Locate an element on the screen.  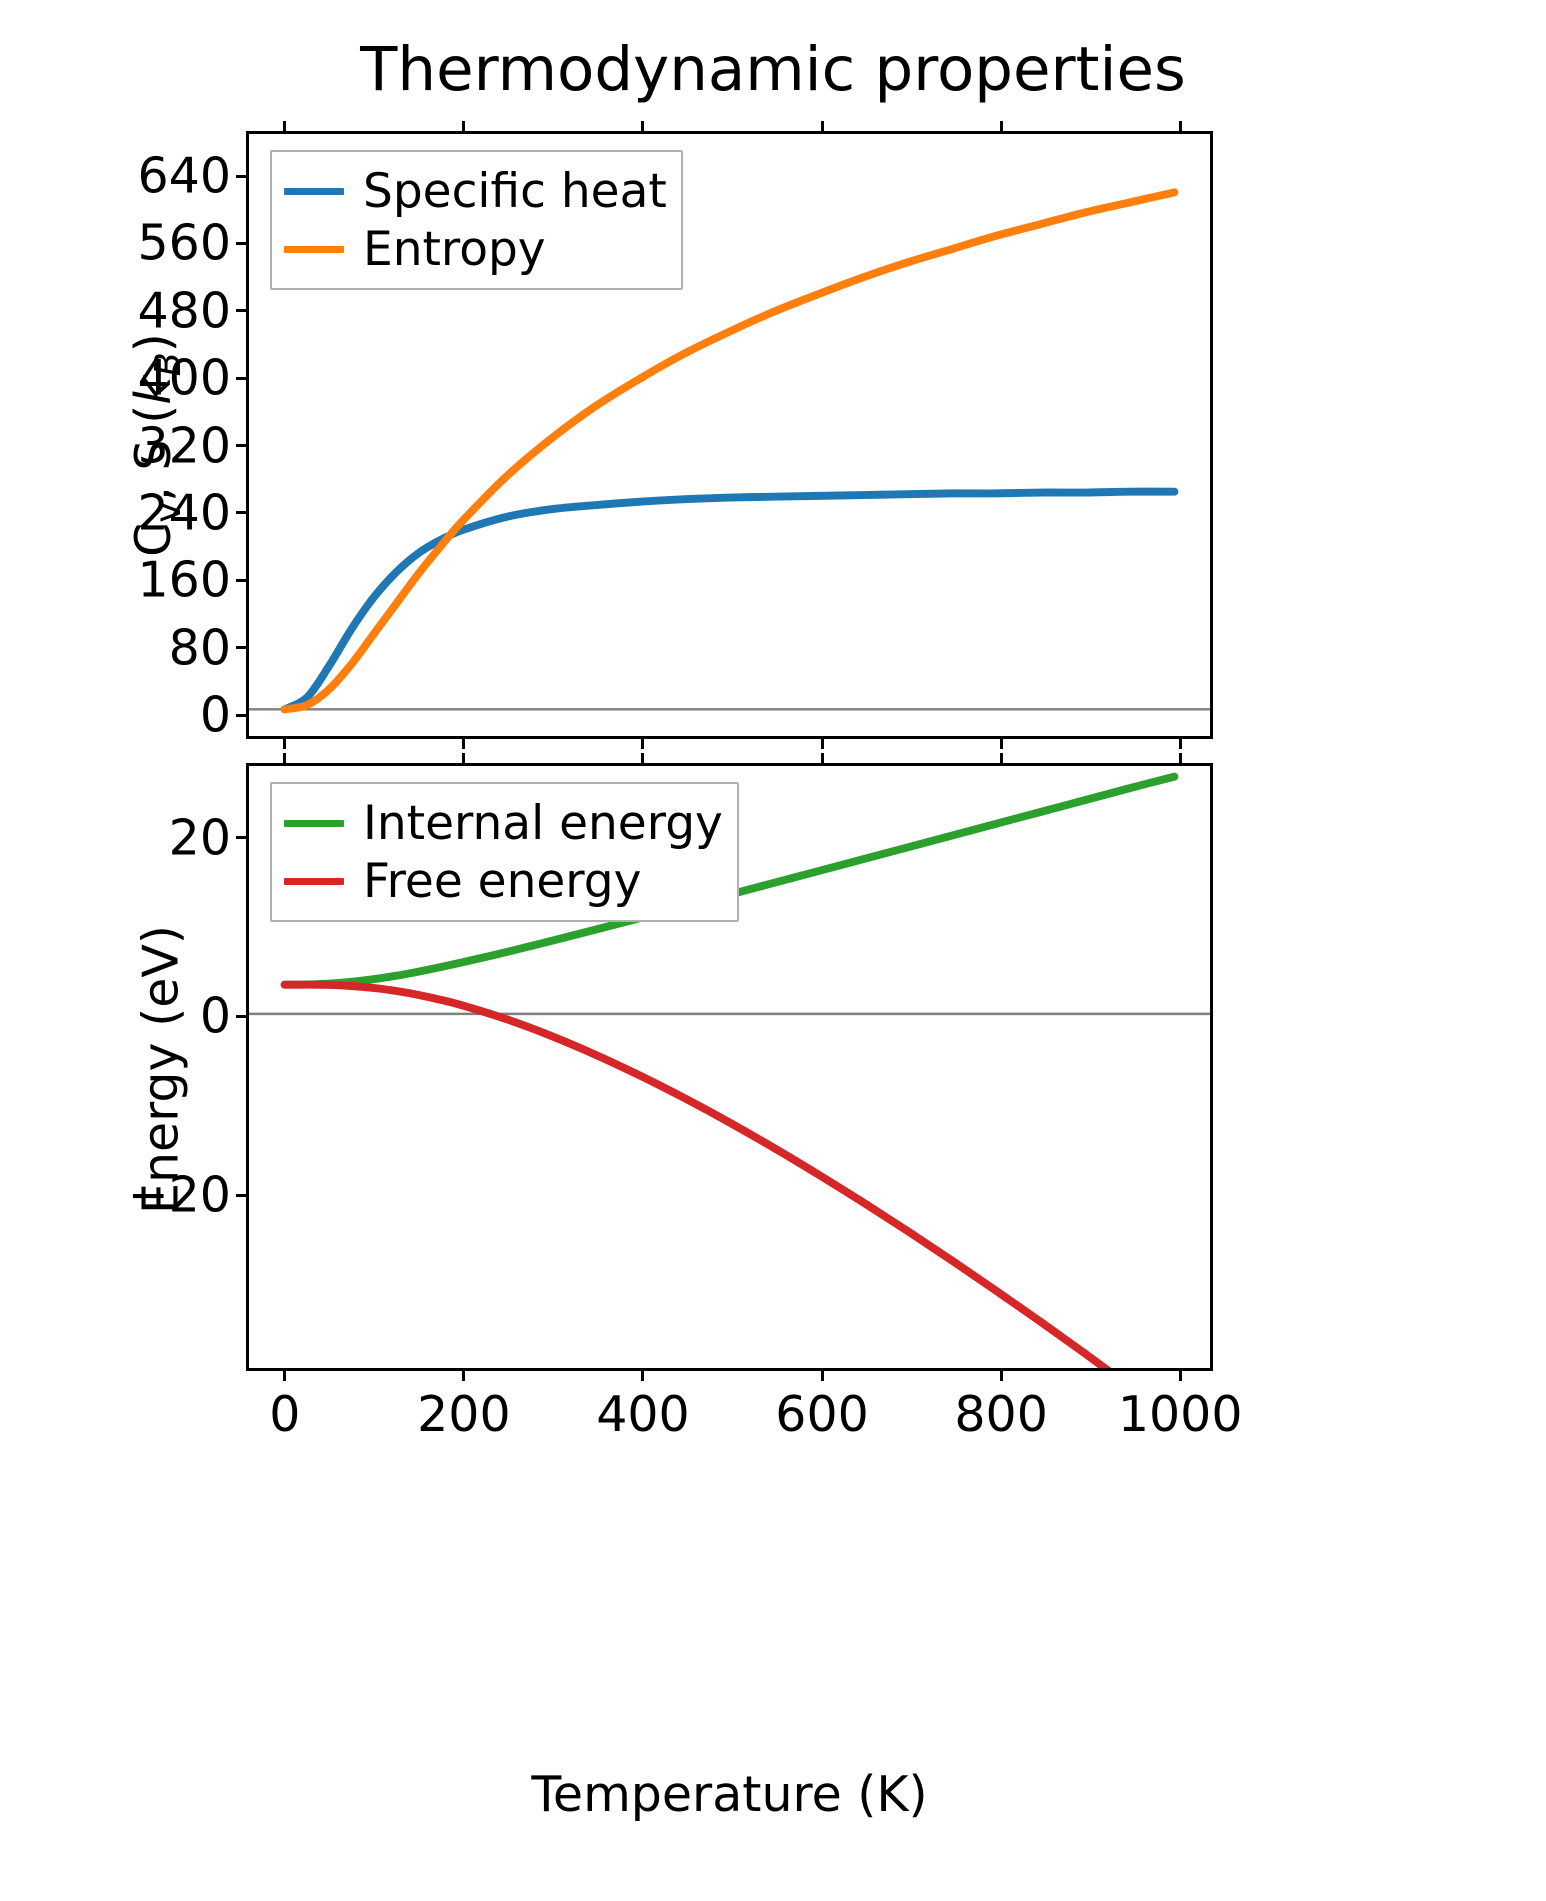
legend-label-entropy: Entropy is located at coordinates (454, 249).